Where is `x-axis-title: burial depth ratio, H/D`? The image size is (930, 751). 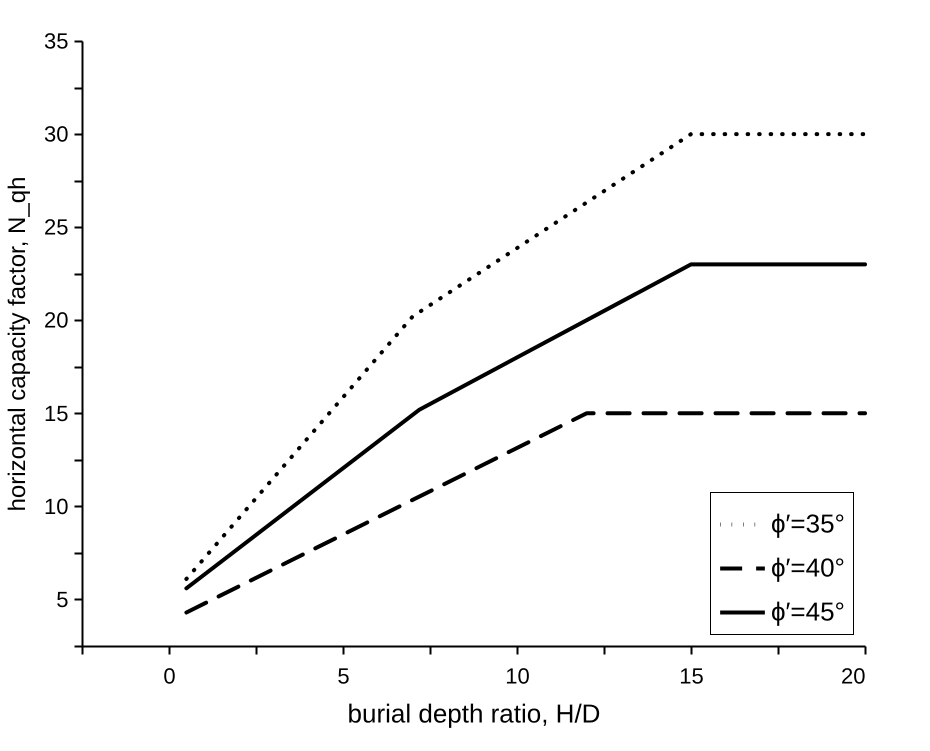
x-axis-title: burial depth ratio, H/D is located at coordinates (474, 713).